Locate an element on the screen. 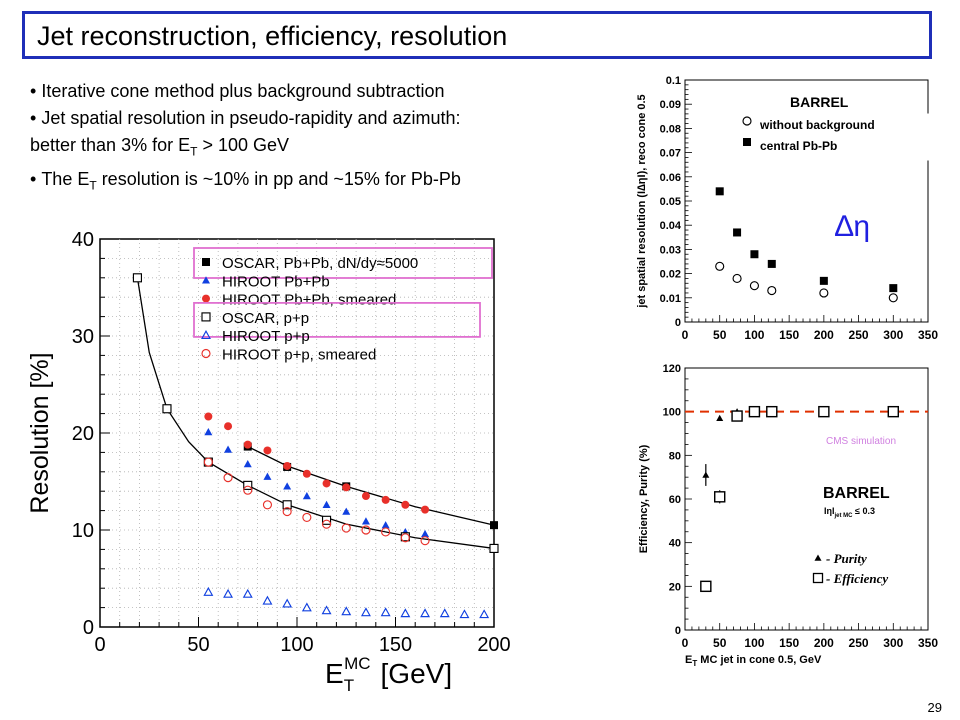 This screenshot has width=960, height=720. legend-label: HIROOT p+p, smeared is located at coordinates (299, 355).